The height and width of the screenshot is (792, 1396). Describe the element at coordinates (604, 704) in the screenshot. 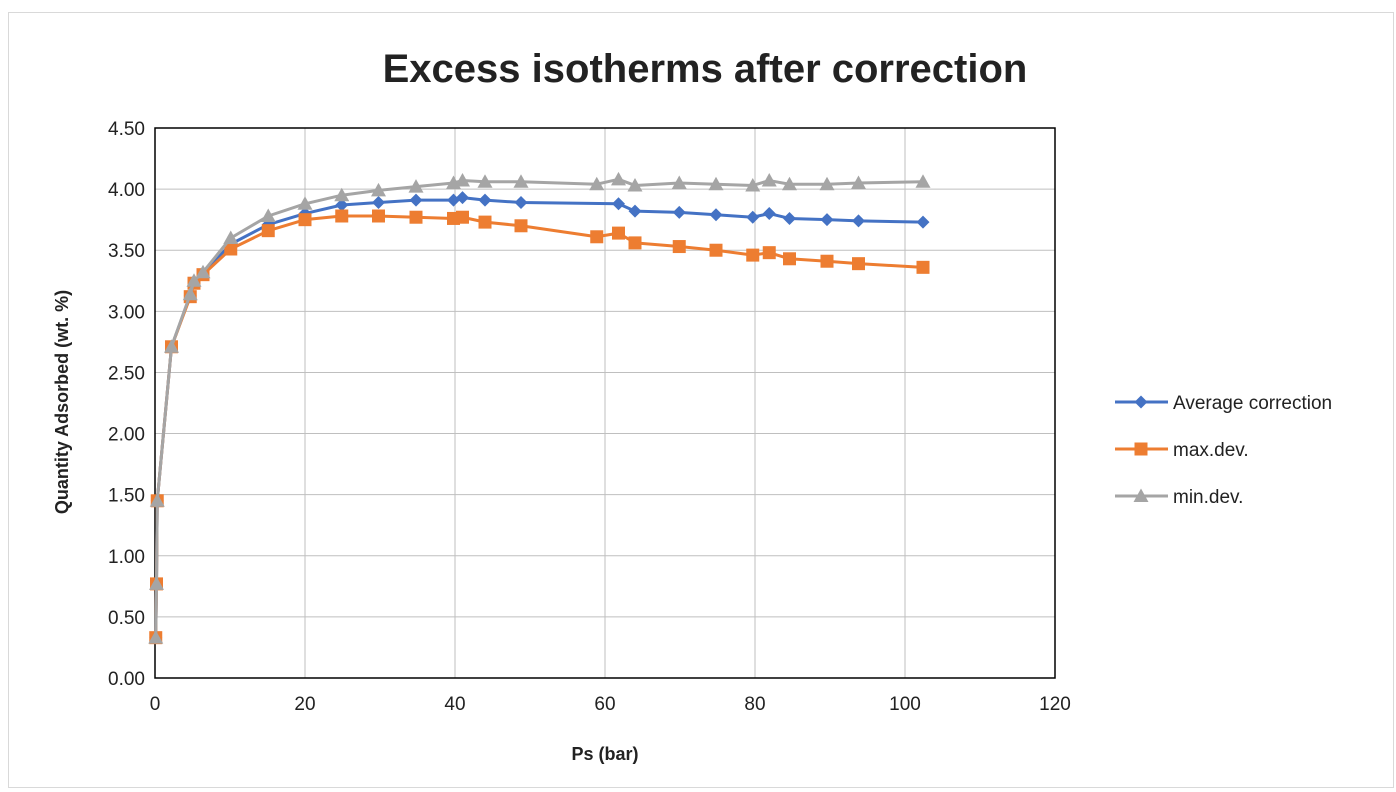

I see `x-tick-label: 60` at that location.